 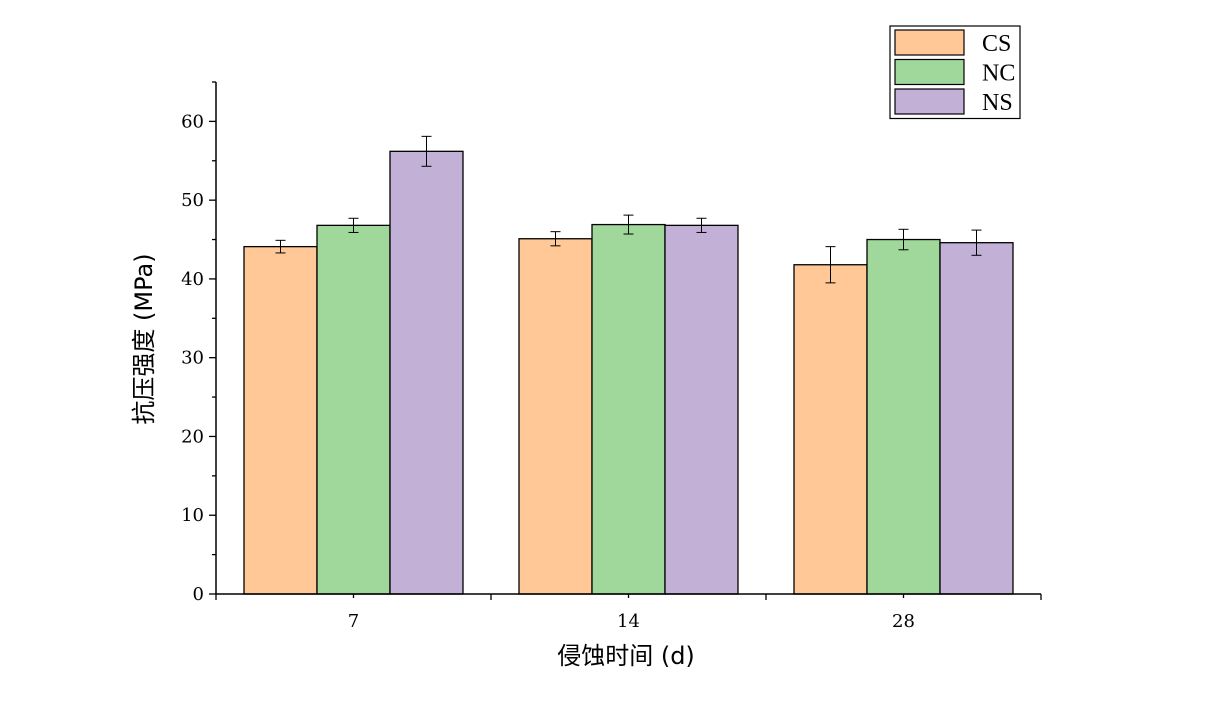 I want to click on y-tick-label: 40, so click(x=192, y=279).